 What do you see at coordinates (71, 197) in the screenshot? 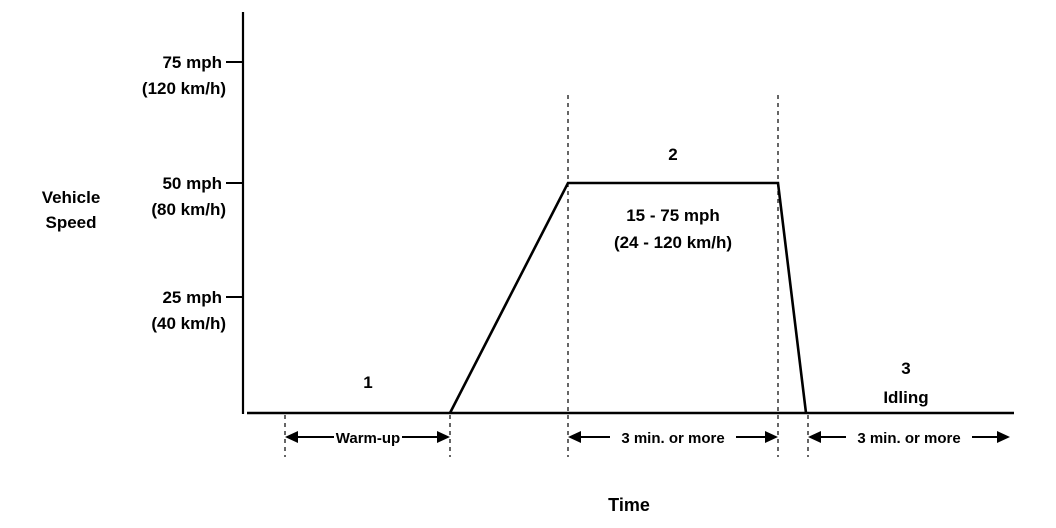
I see `y-axis-title-line1: Vehicle` at bounding box center [71, 197].